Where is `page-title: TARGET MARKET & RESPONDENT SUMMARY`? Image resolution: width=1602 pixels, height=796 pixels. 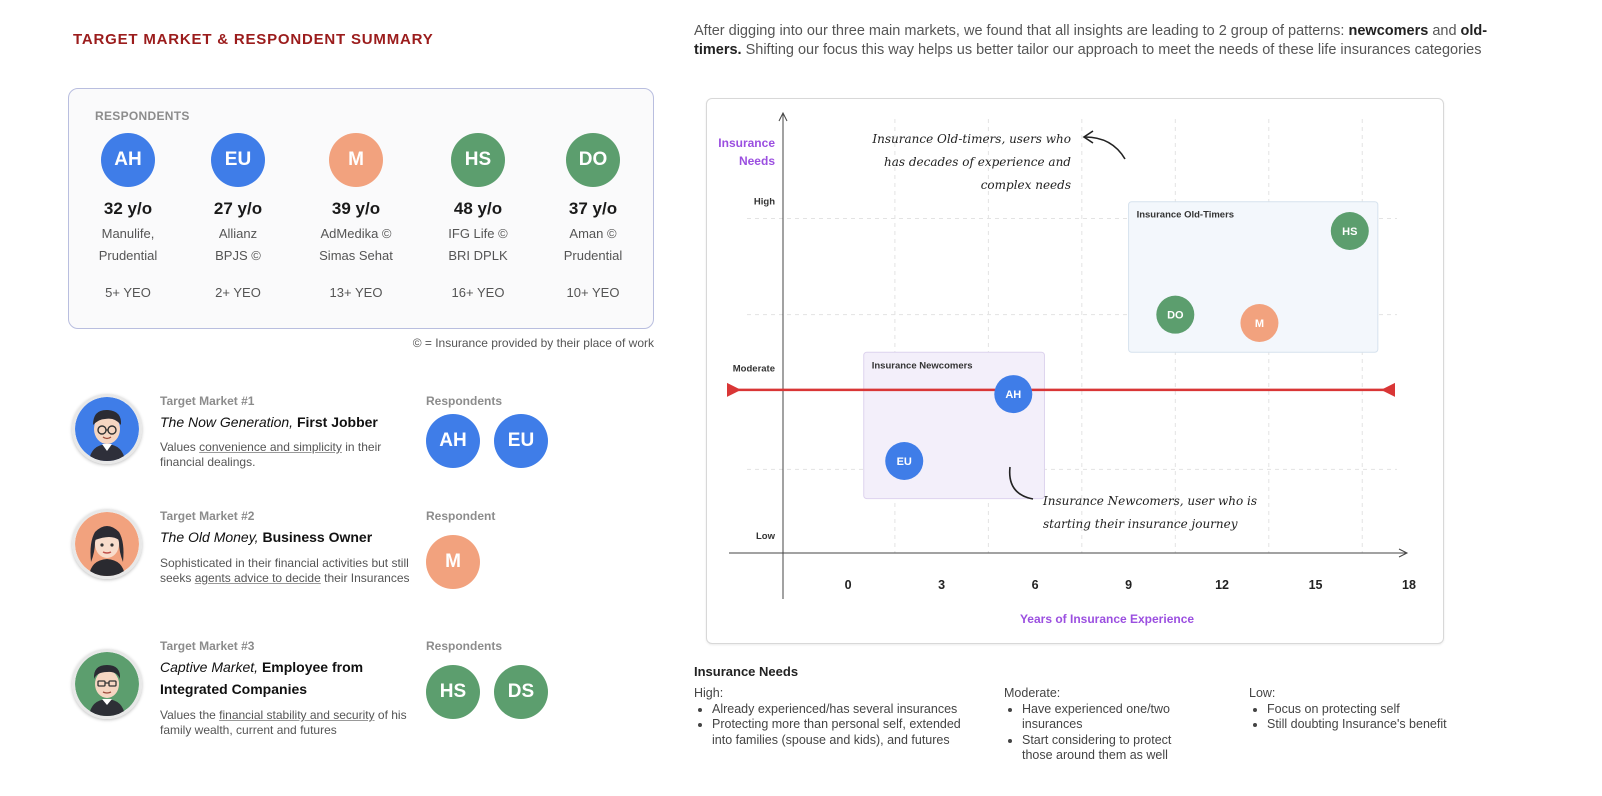
page-title: TARGET MARKET & RESPONDENT SUMMARY is located at coordinates (253, 39).